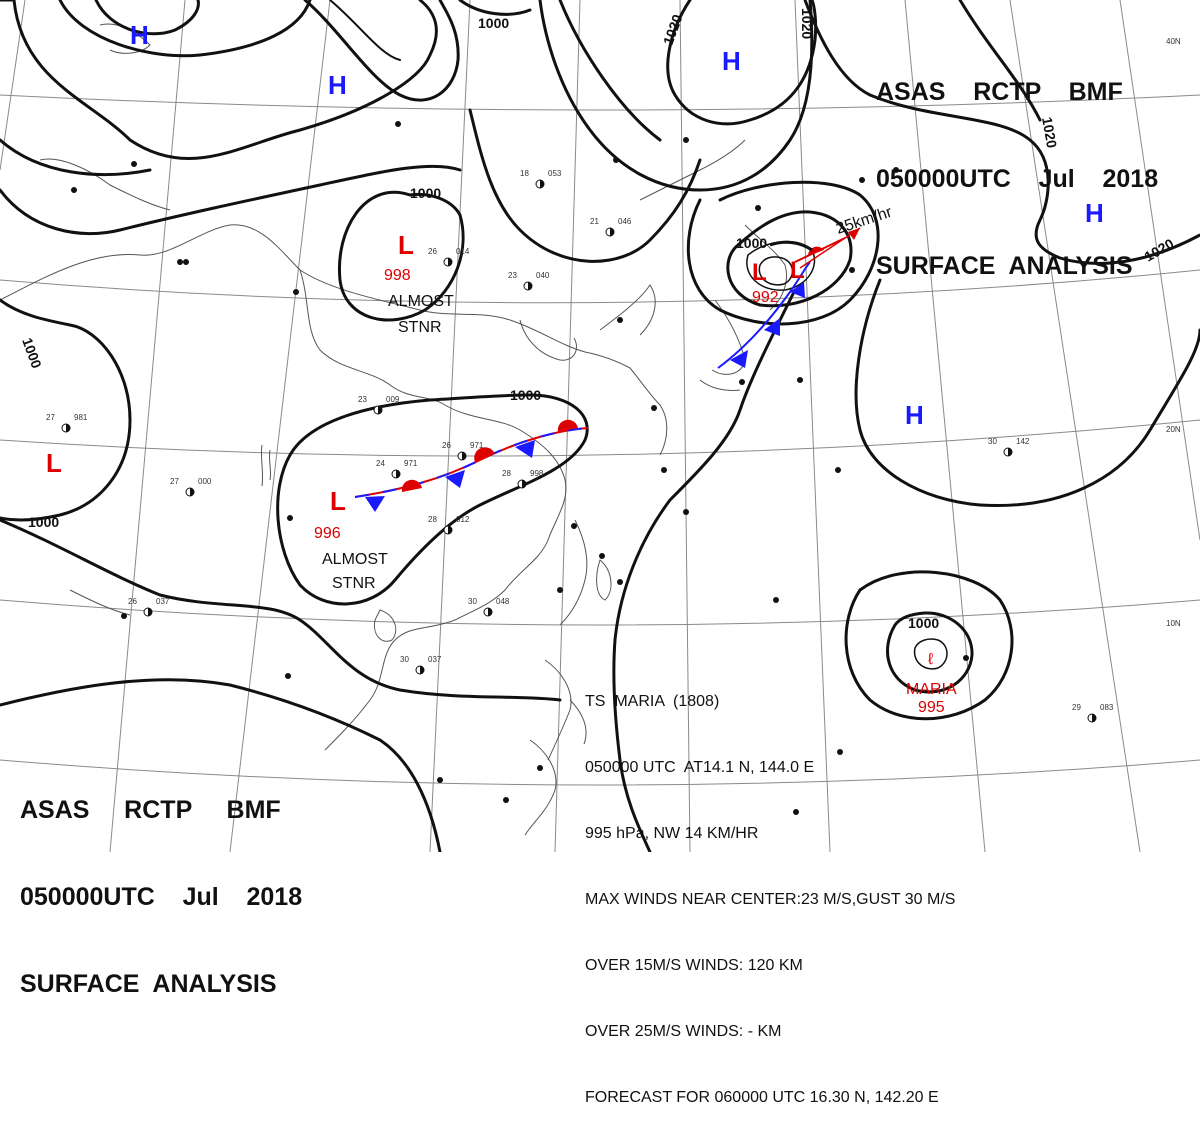  What do you see at coordinates (751, 243) in the screenshot?
I see `isobar-label-japan: 1000` at bounding box center [751, 243].